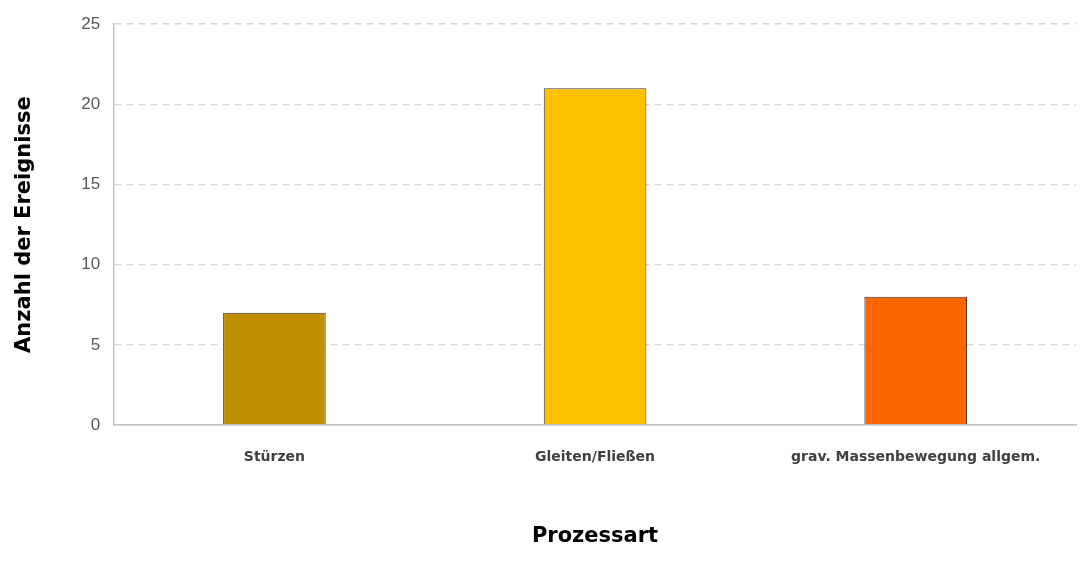  I want to click on x-tick-label: Gleiten/Fließen, so click(595, 456).